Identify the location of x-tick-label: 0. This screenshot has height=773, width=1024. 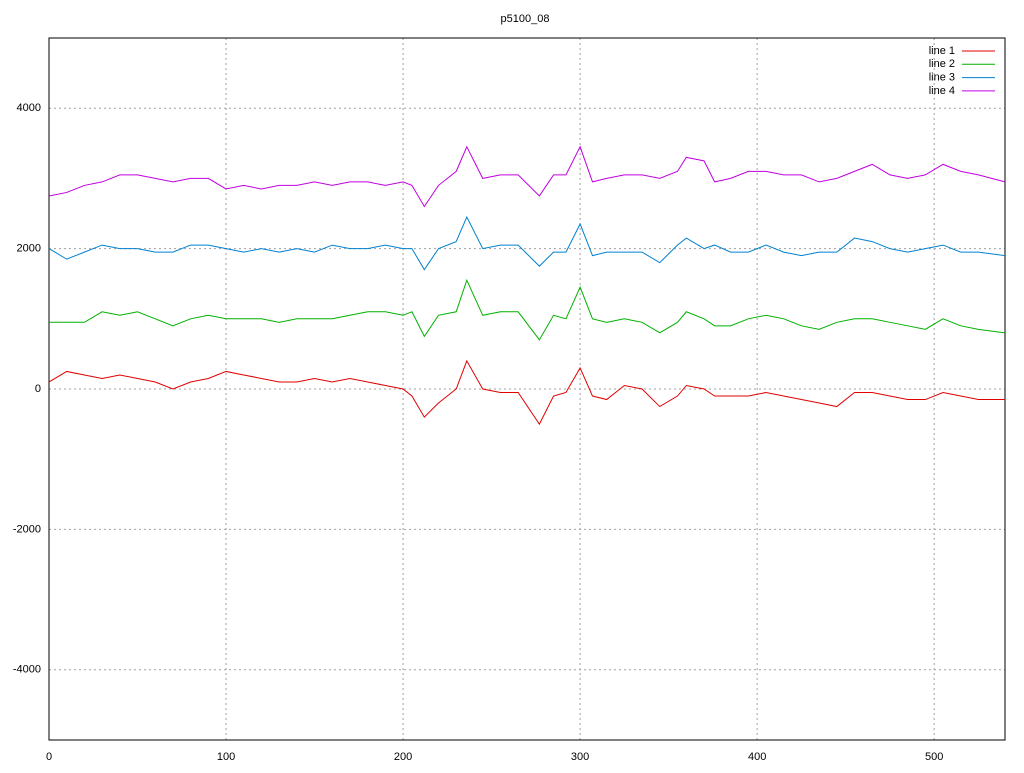
(49, 757).